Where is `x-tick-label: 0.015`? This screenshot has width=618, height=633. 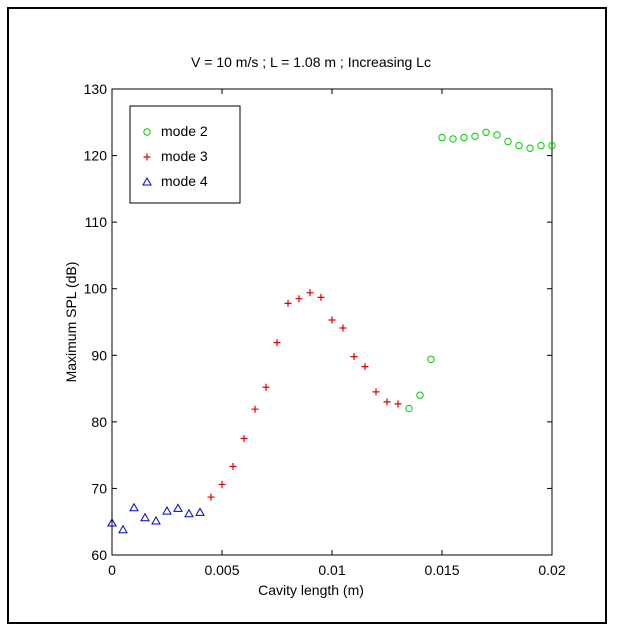
x-tick-label: 0.015 is located at coordinates (441, 570).